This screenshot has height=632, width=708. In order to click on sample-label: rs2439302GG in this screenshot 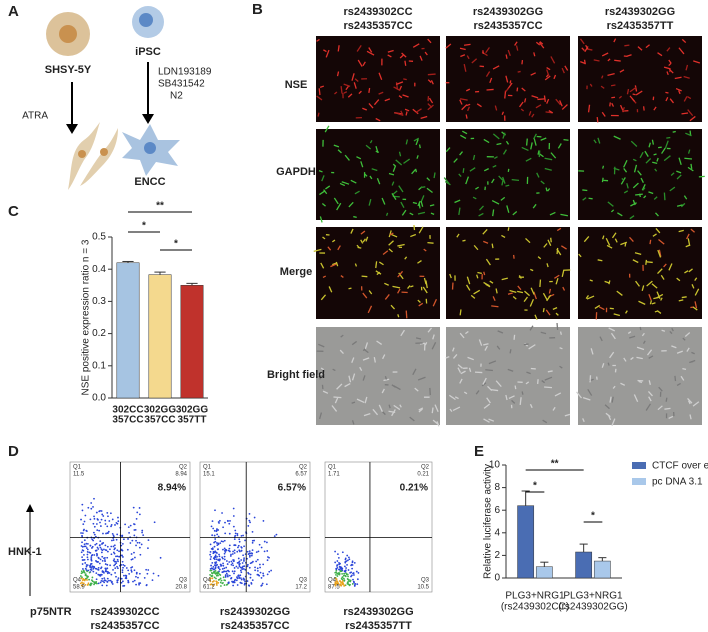, I will do `click(378, 612)`.